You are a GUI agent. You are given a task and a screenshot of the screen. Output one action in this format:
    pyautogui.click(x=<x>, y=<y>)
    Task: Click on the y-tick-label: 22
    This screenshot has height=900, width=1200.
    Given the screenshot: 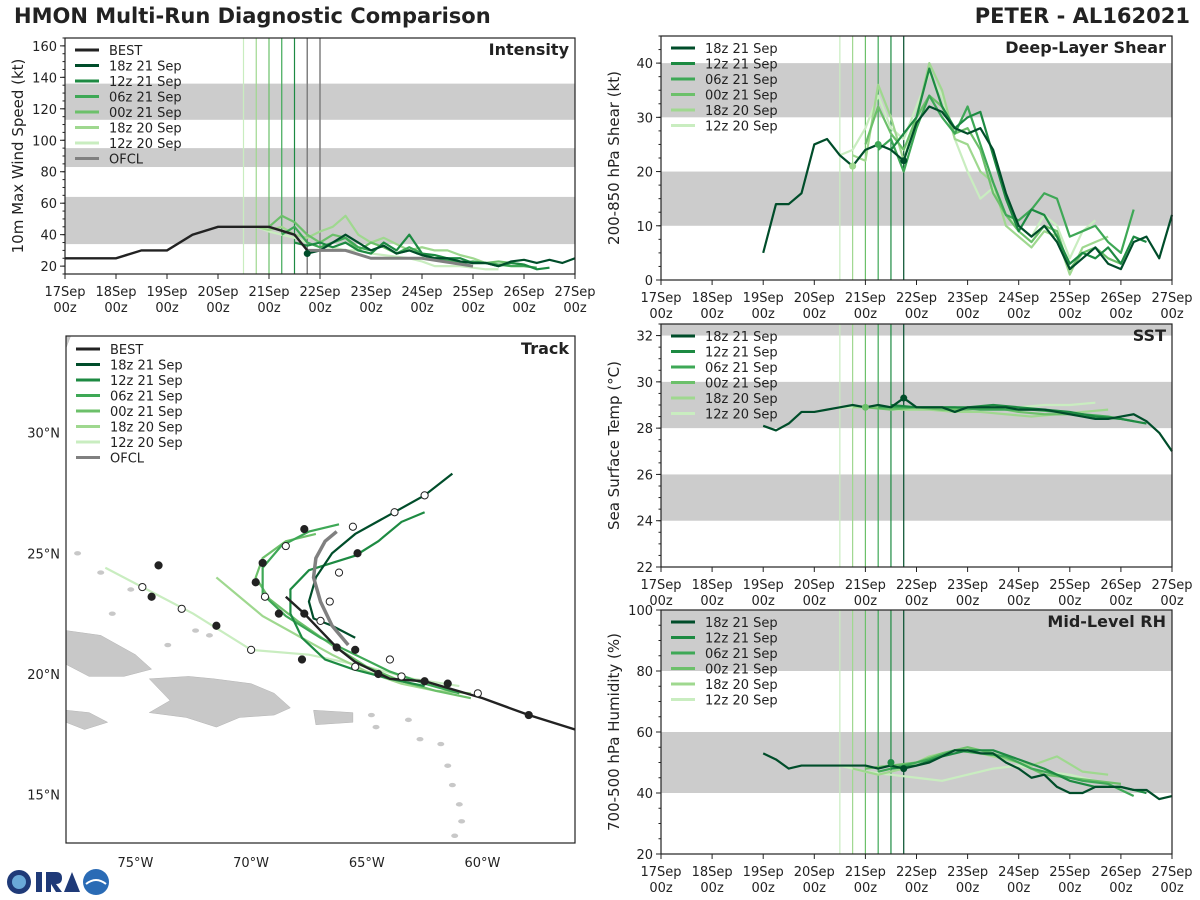 What is the action you would take?
    pyautogui.click(x=644, y=568)
    